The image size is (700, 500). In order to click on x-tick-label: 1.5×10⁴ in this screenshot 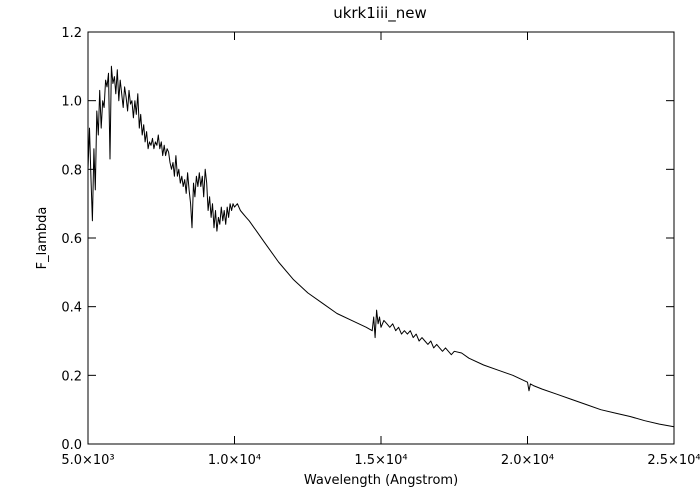, I will do `click(380, 460)`.